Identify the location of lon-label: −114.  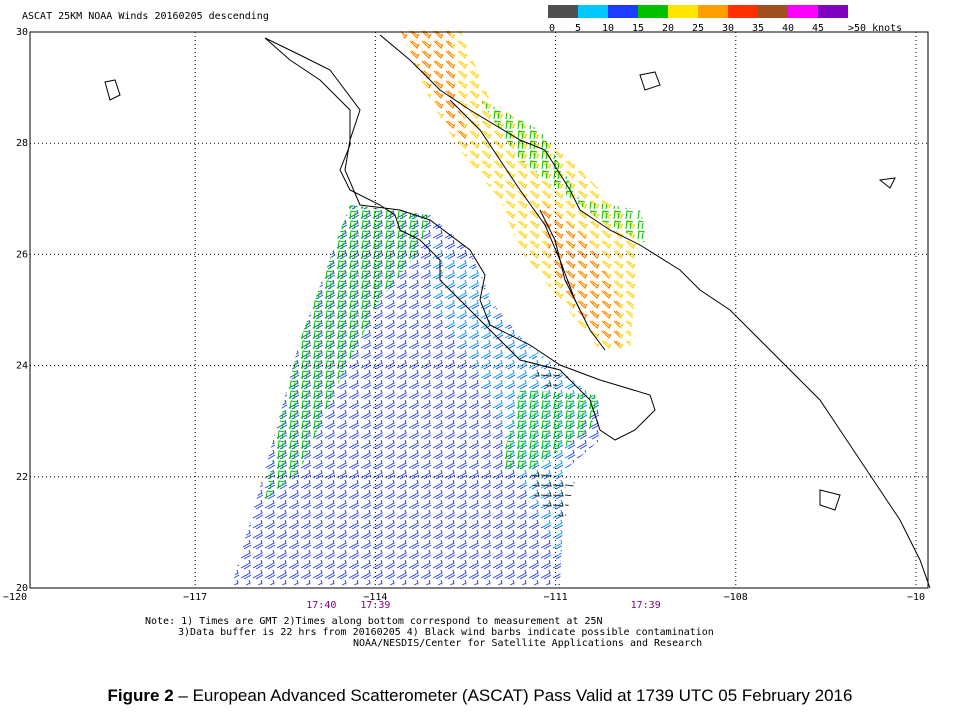
(375, 597).